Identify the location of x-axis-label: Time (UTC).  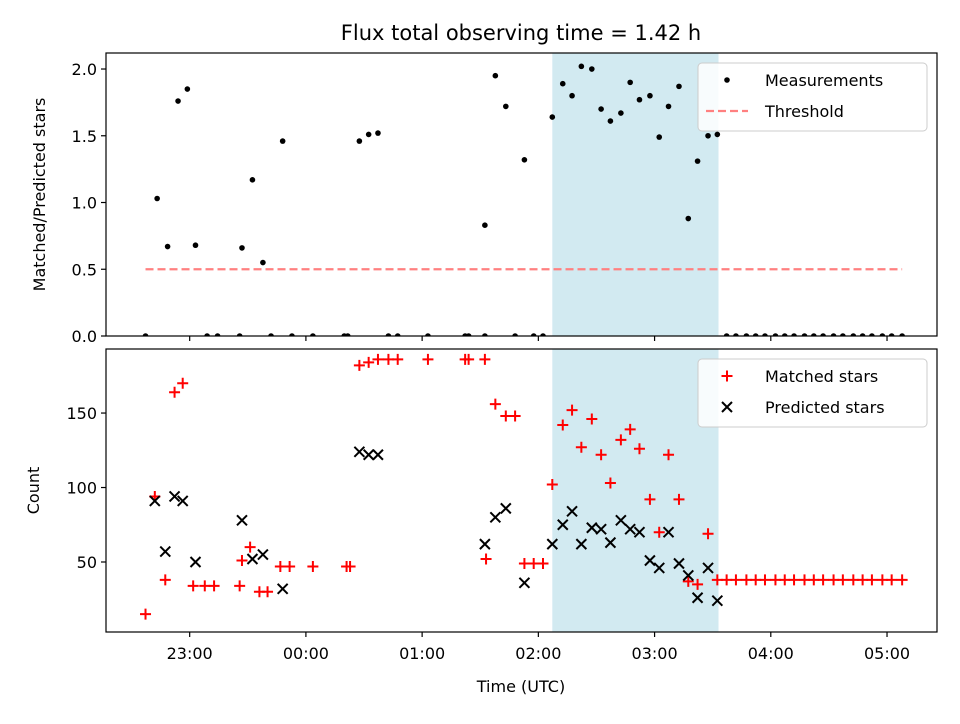
(520, 686).